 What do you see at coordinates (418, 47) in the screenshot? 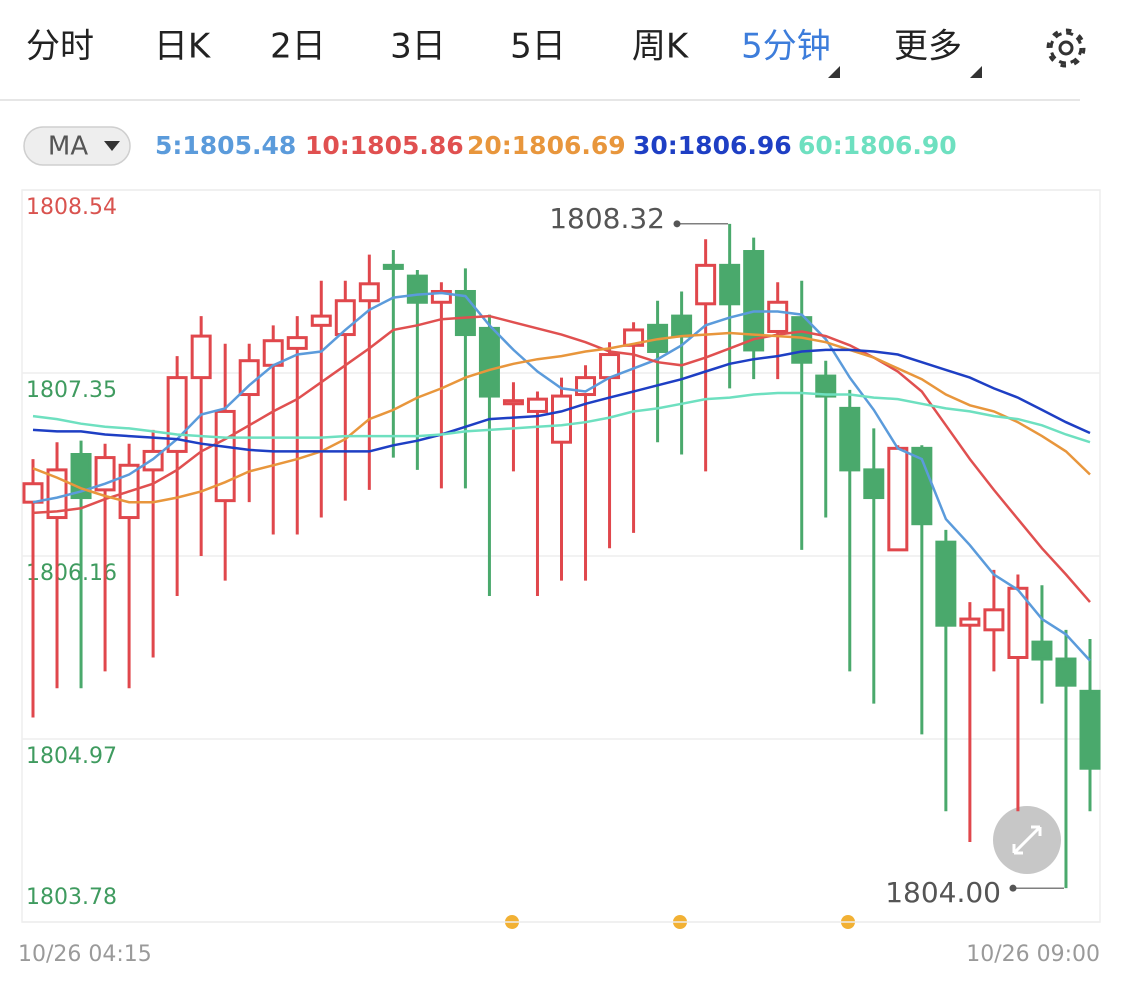
I see `tab: 3日` at bounding box center [418, 47].